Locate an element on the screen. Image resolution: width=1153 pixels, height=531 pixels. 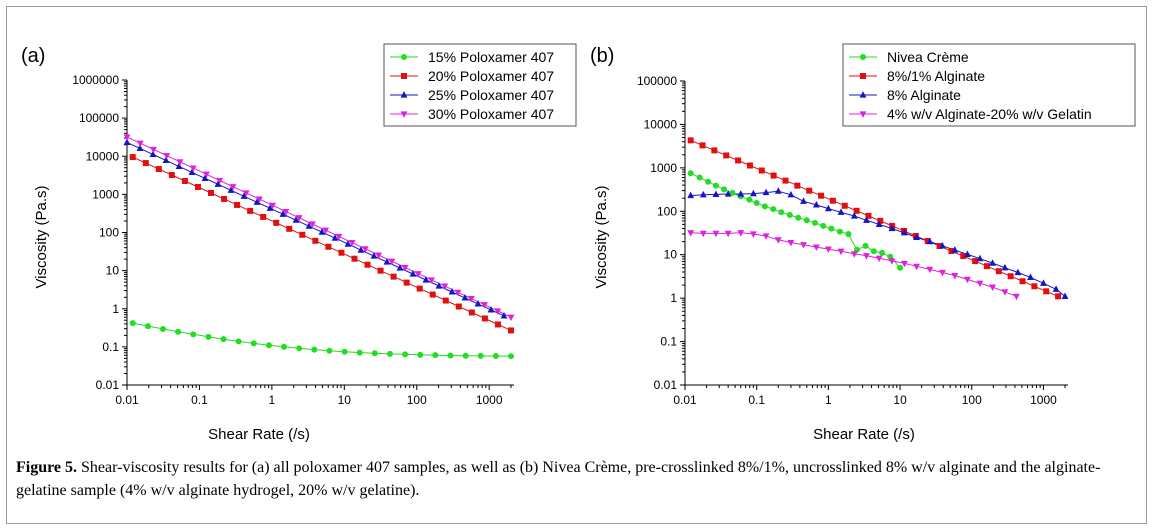
panel-b-x-axis-label: Shear Rate (/s) is located at coordinates (864, 434).